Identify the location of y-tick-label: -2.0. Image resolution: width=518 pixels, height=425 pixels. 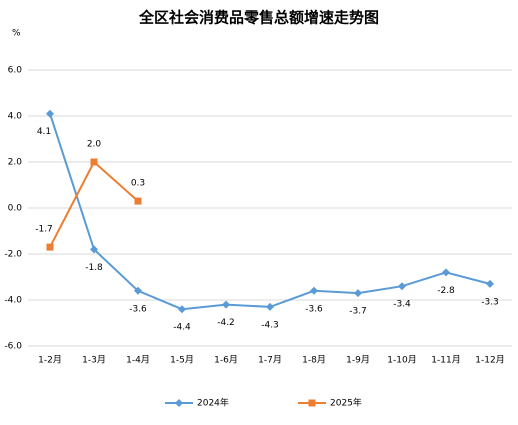
(13, 255).